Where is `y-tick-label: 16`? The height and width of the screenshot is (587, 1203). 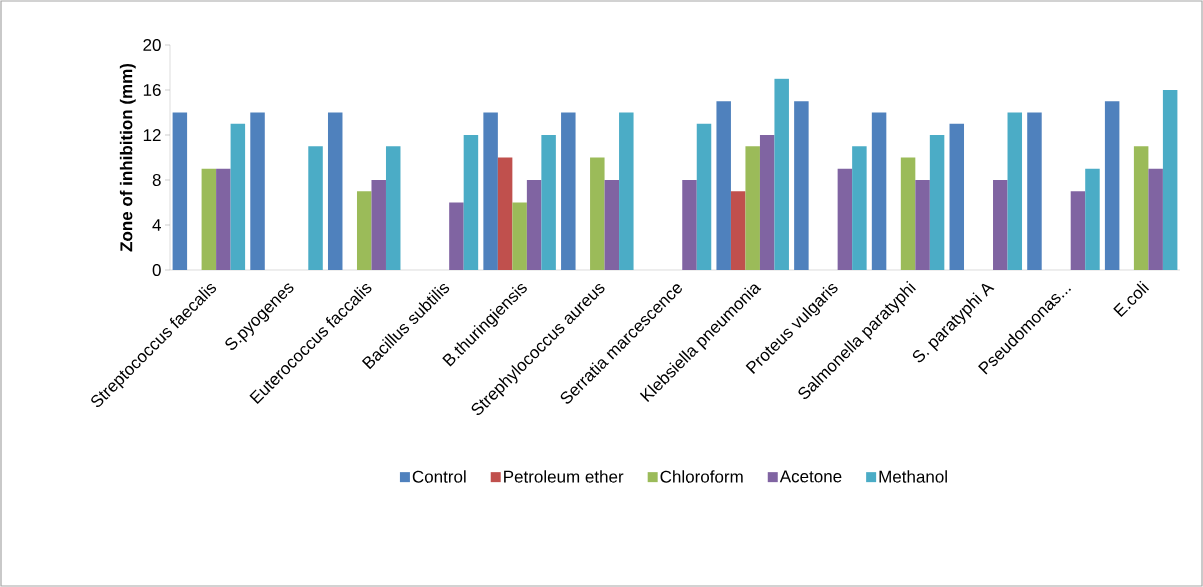
y-tick-label: 16 is located at coordinates (152, 90).